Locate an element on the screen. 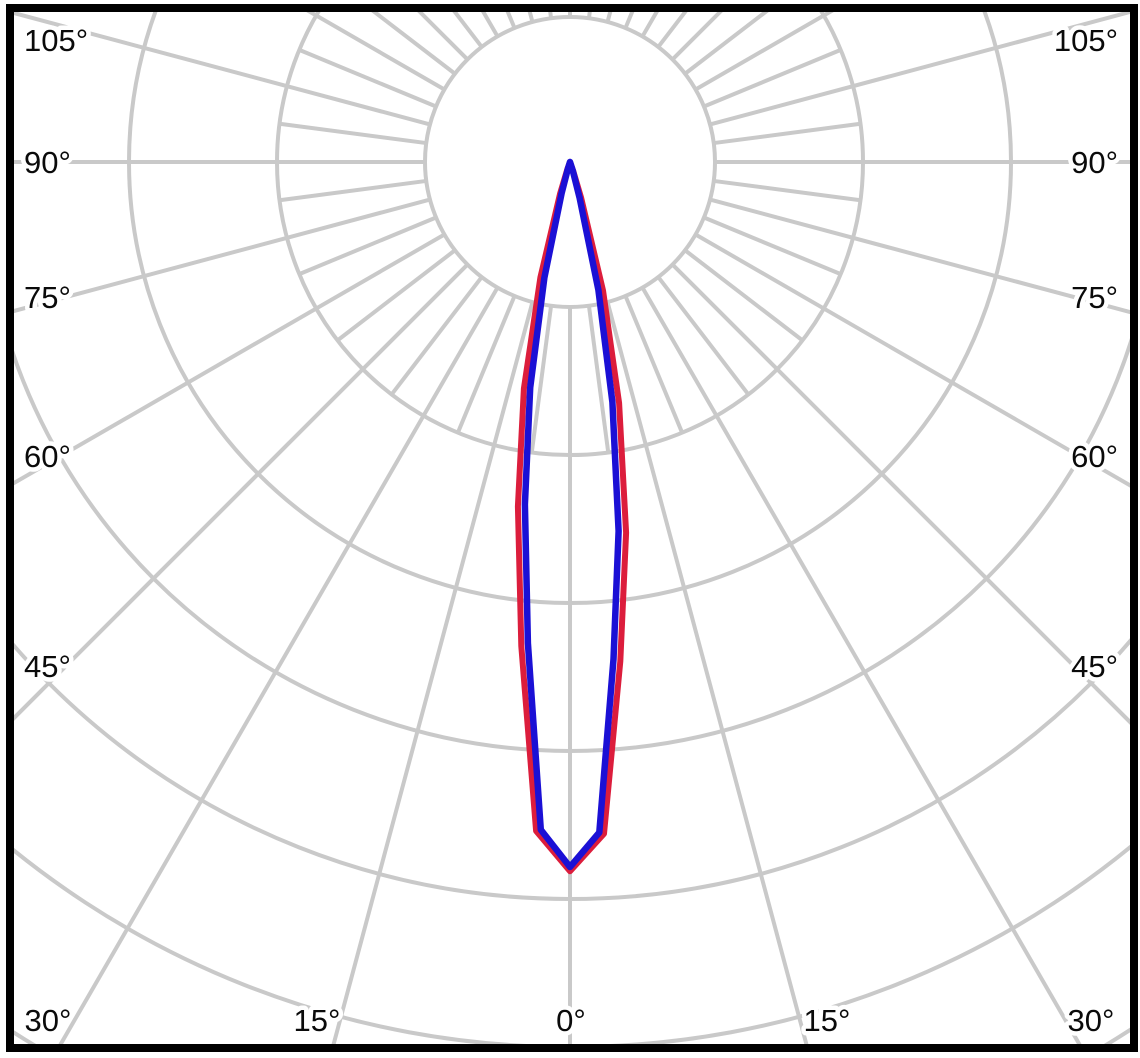 The image size is (1140, 1058). angle-label: 0° is located at coordinates (571, 1020).